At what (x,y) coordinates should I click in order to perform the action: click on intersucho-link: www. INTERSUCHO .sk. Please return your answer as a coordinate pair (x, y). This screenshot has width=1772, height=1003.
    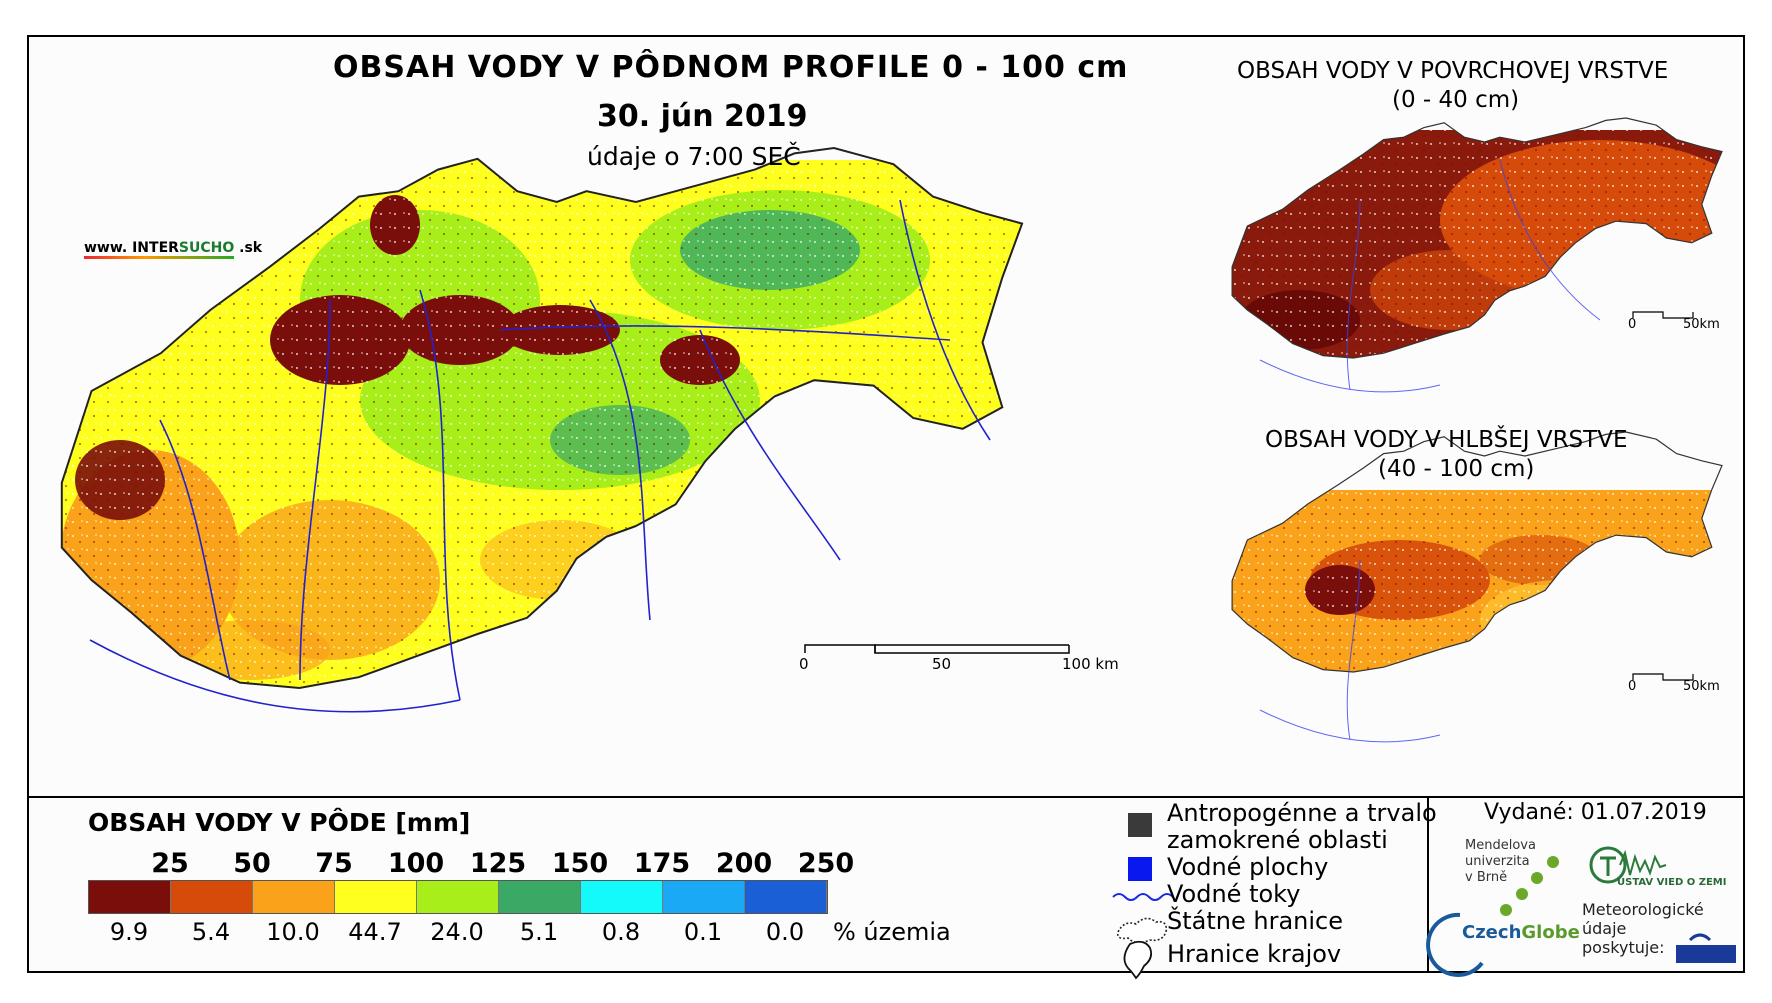
    Looking at the image, I should click on (173, 249).